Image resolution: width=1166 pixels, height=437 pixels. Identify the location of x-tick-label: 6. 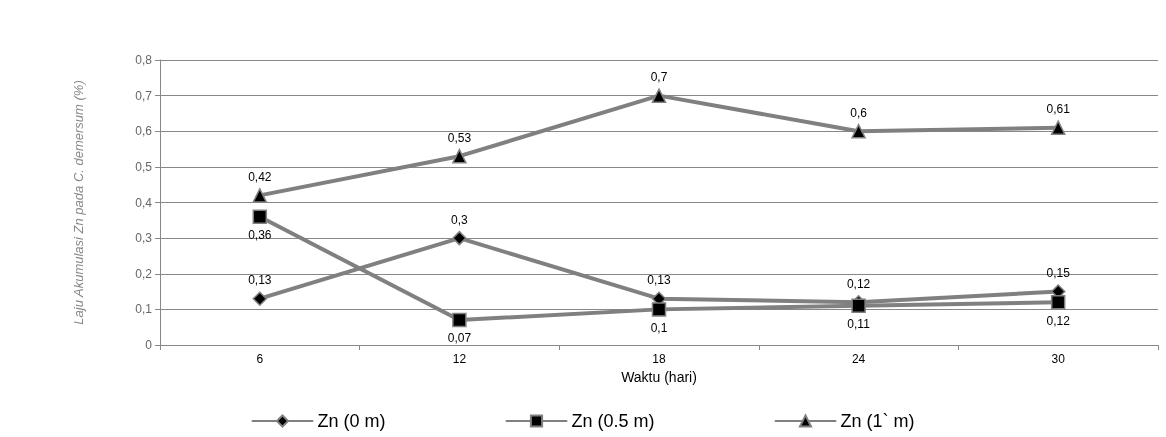
(260, 359).